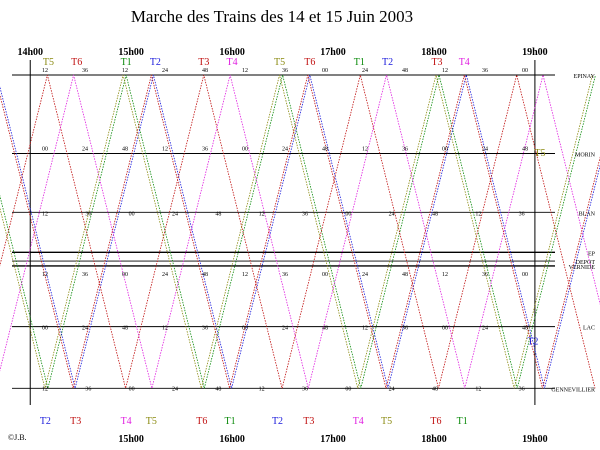  What do you see at coordinates (436, 62) in the screenshot?
I see `train-label-top: T3` at bounding box center [436, 62].